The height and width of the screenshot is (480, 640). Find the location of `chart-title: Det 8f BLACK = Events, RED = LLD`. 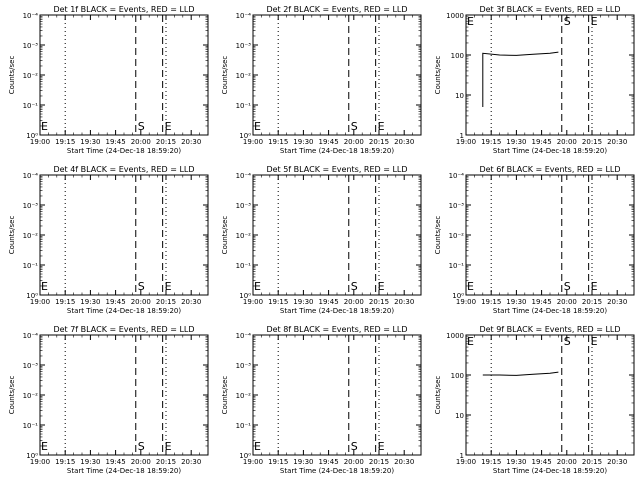

chart-title: Det 8f BLACK = Events, RED = LLD is located at coordinates (336, 329).